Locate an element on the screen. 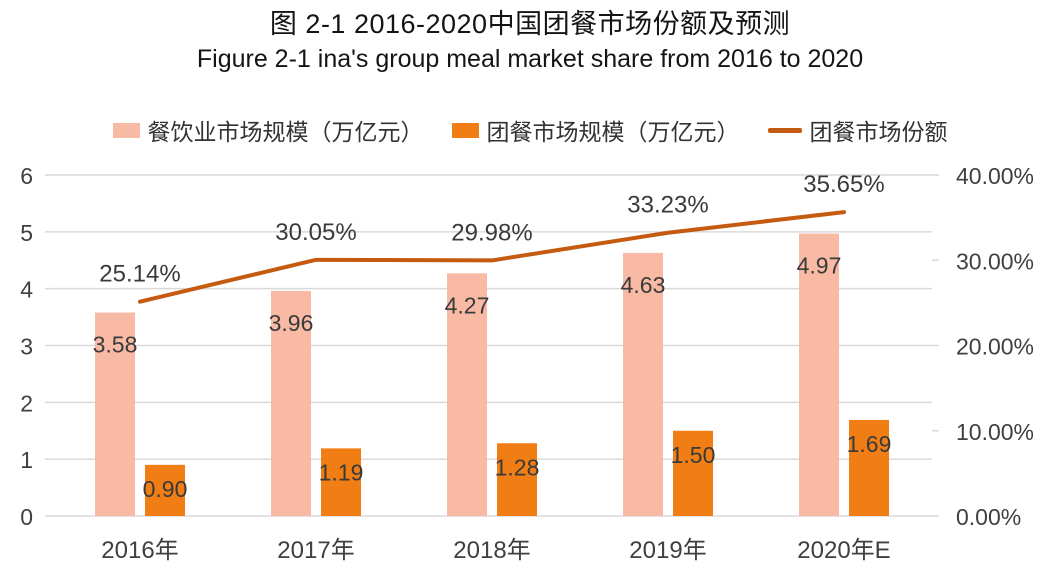  x-axis-label: 2016年 is located at coordinates (139, 550).